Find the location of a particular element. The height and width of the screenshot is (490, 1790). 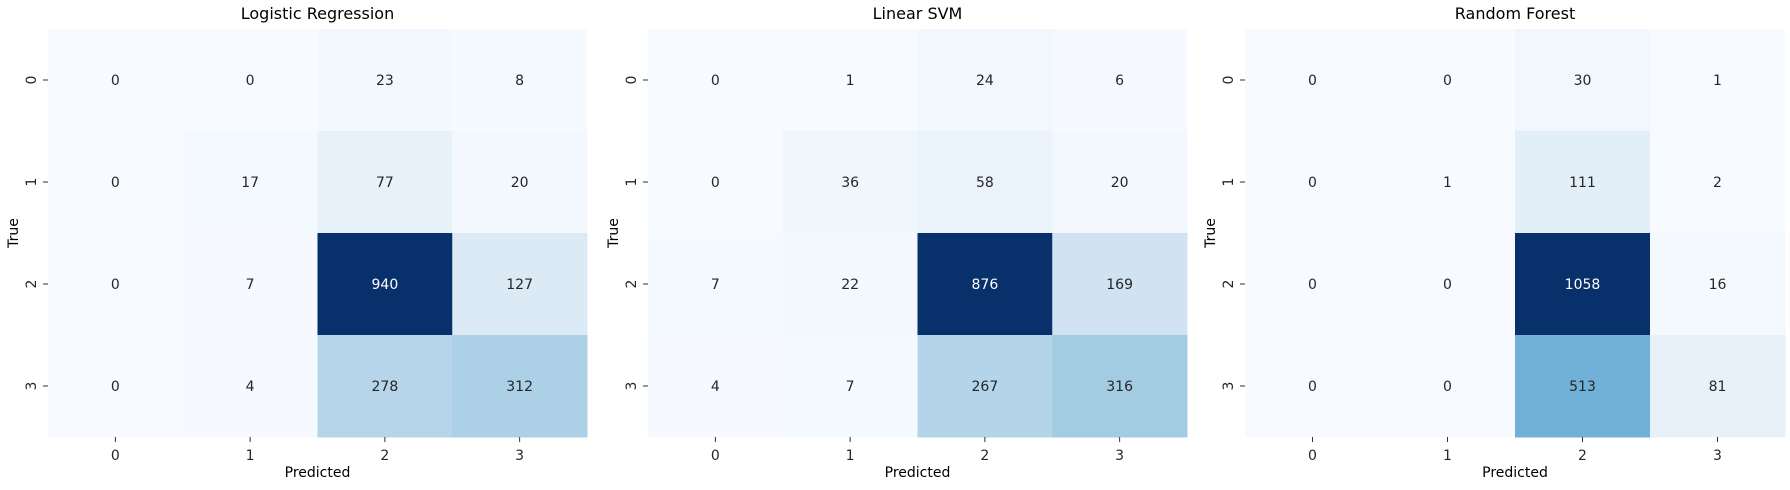

chart-title: Logistic Regression is located at coordinates (317, 13).